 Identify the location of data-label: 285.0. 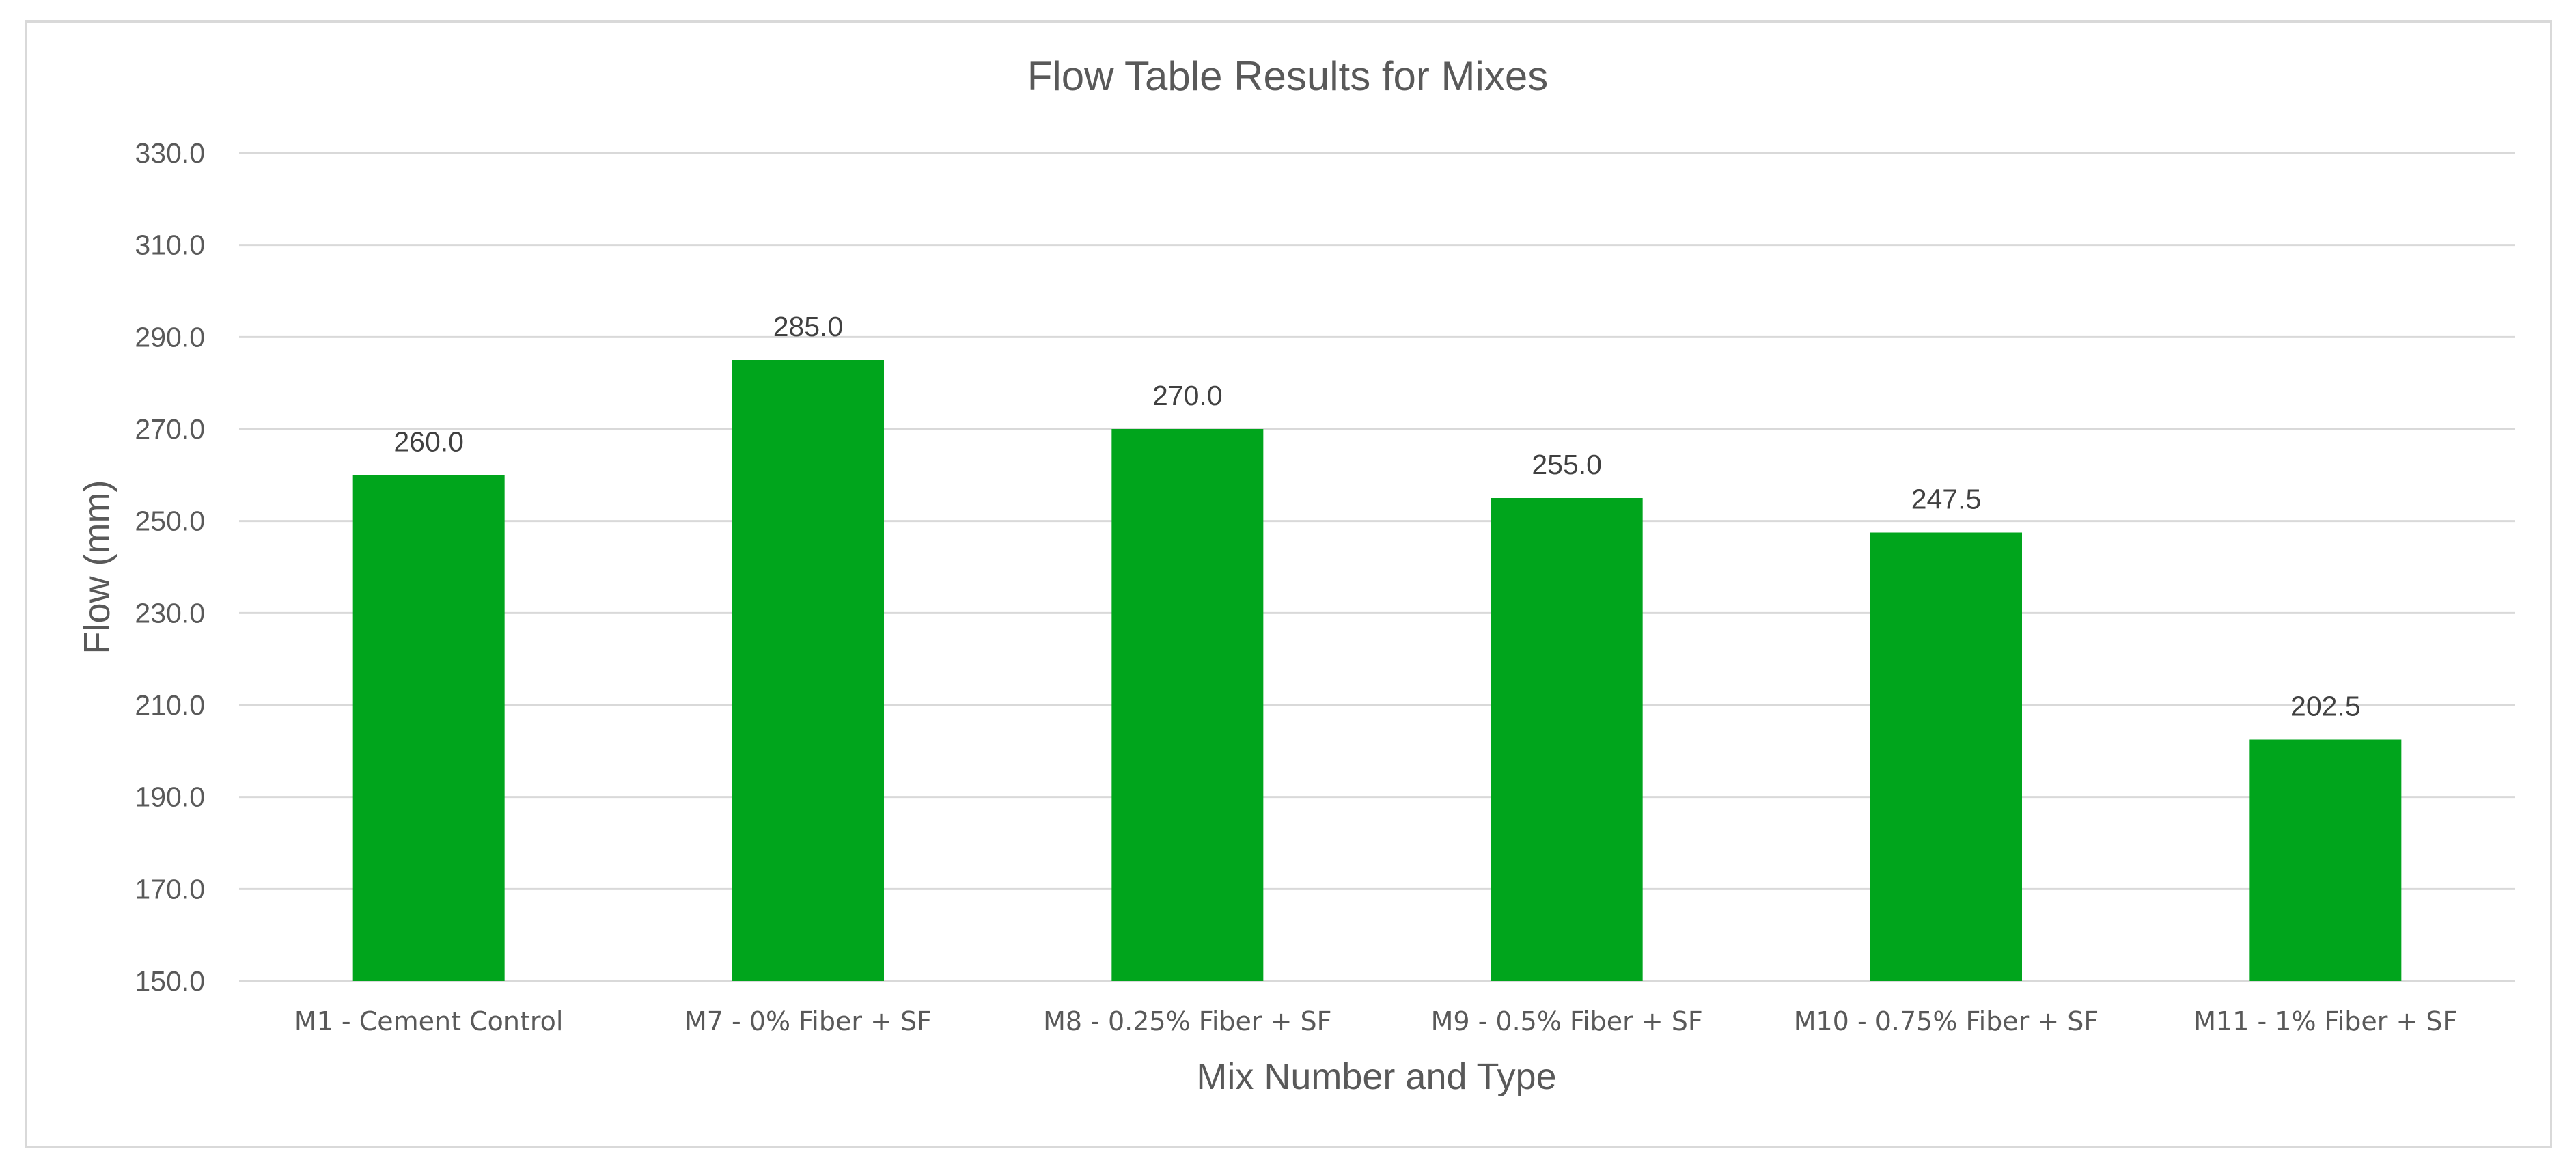
(808, 327).